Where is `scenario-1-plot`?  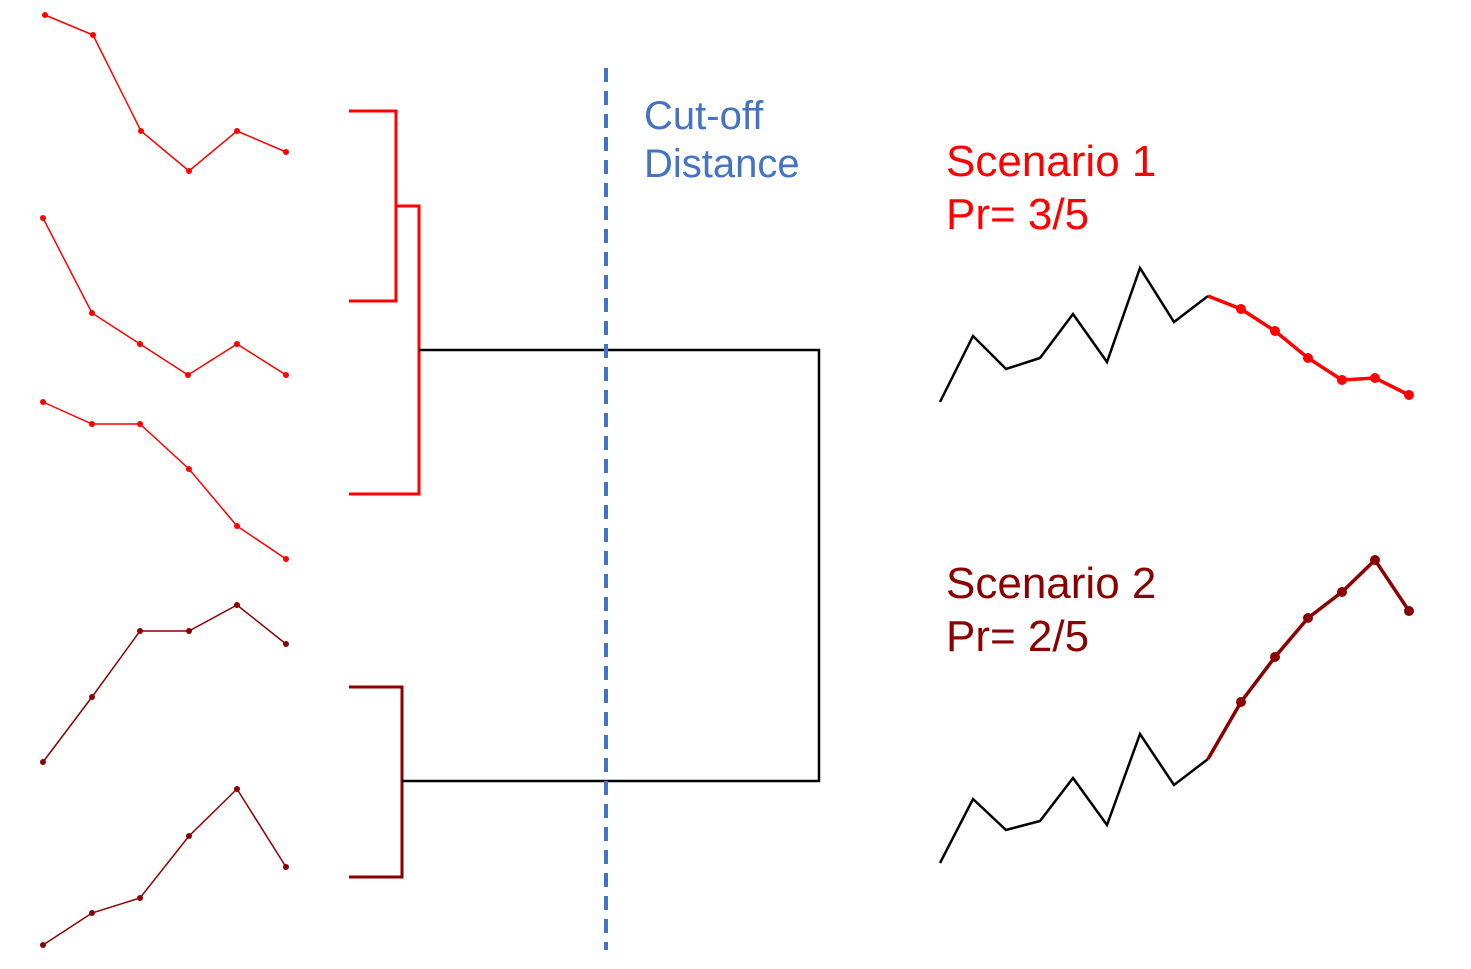 scenario-1-plot is located at coordinates (1176, 334).